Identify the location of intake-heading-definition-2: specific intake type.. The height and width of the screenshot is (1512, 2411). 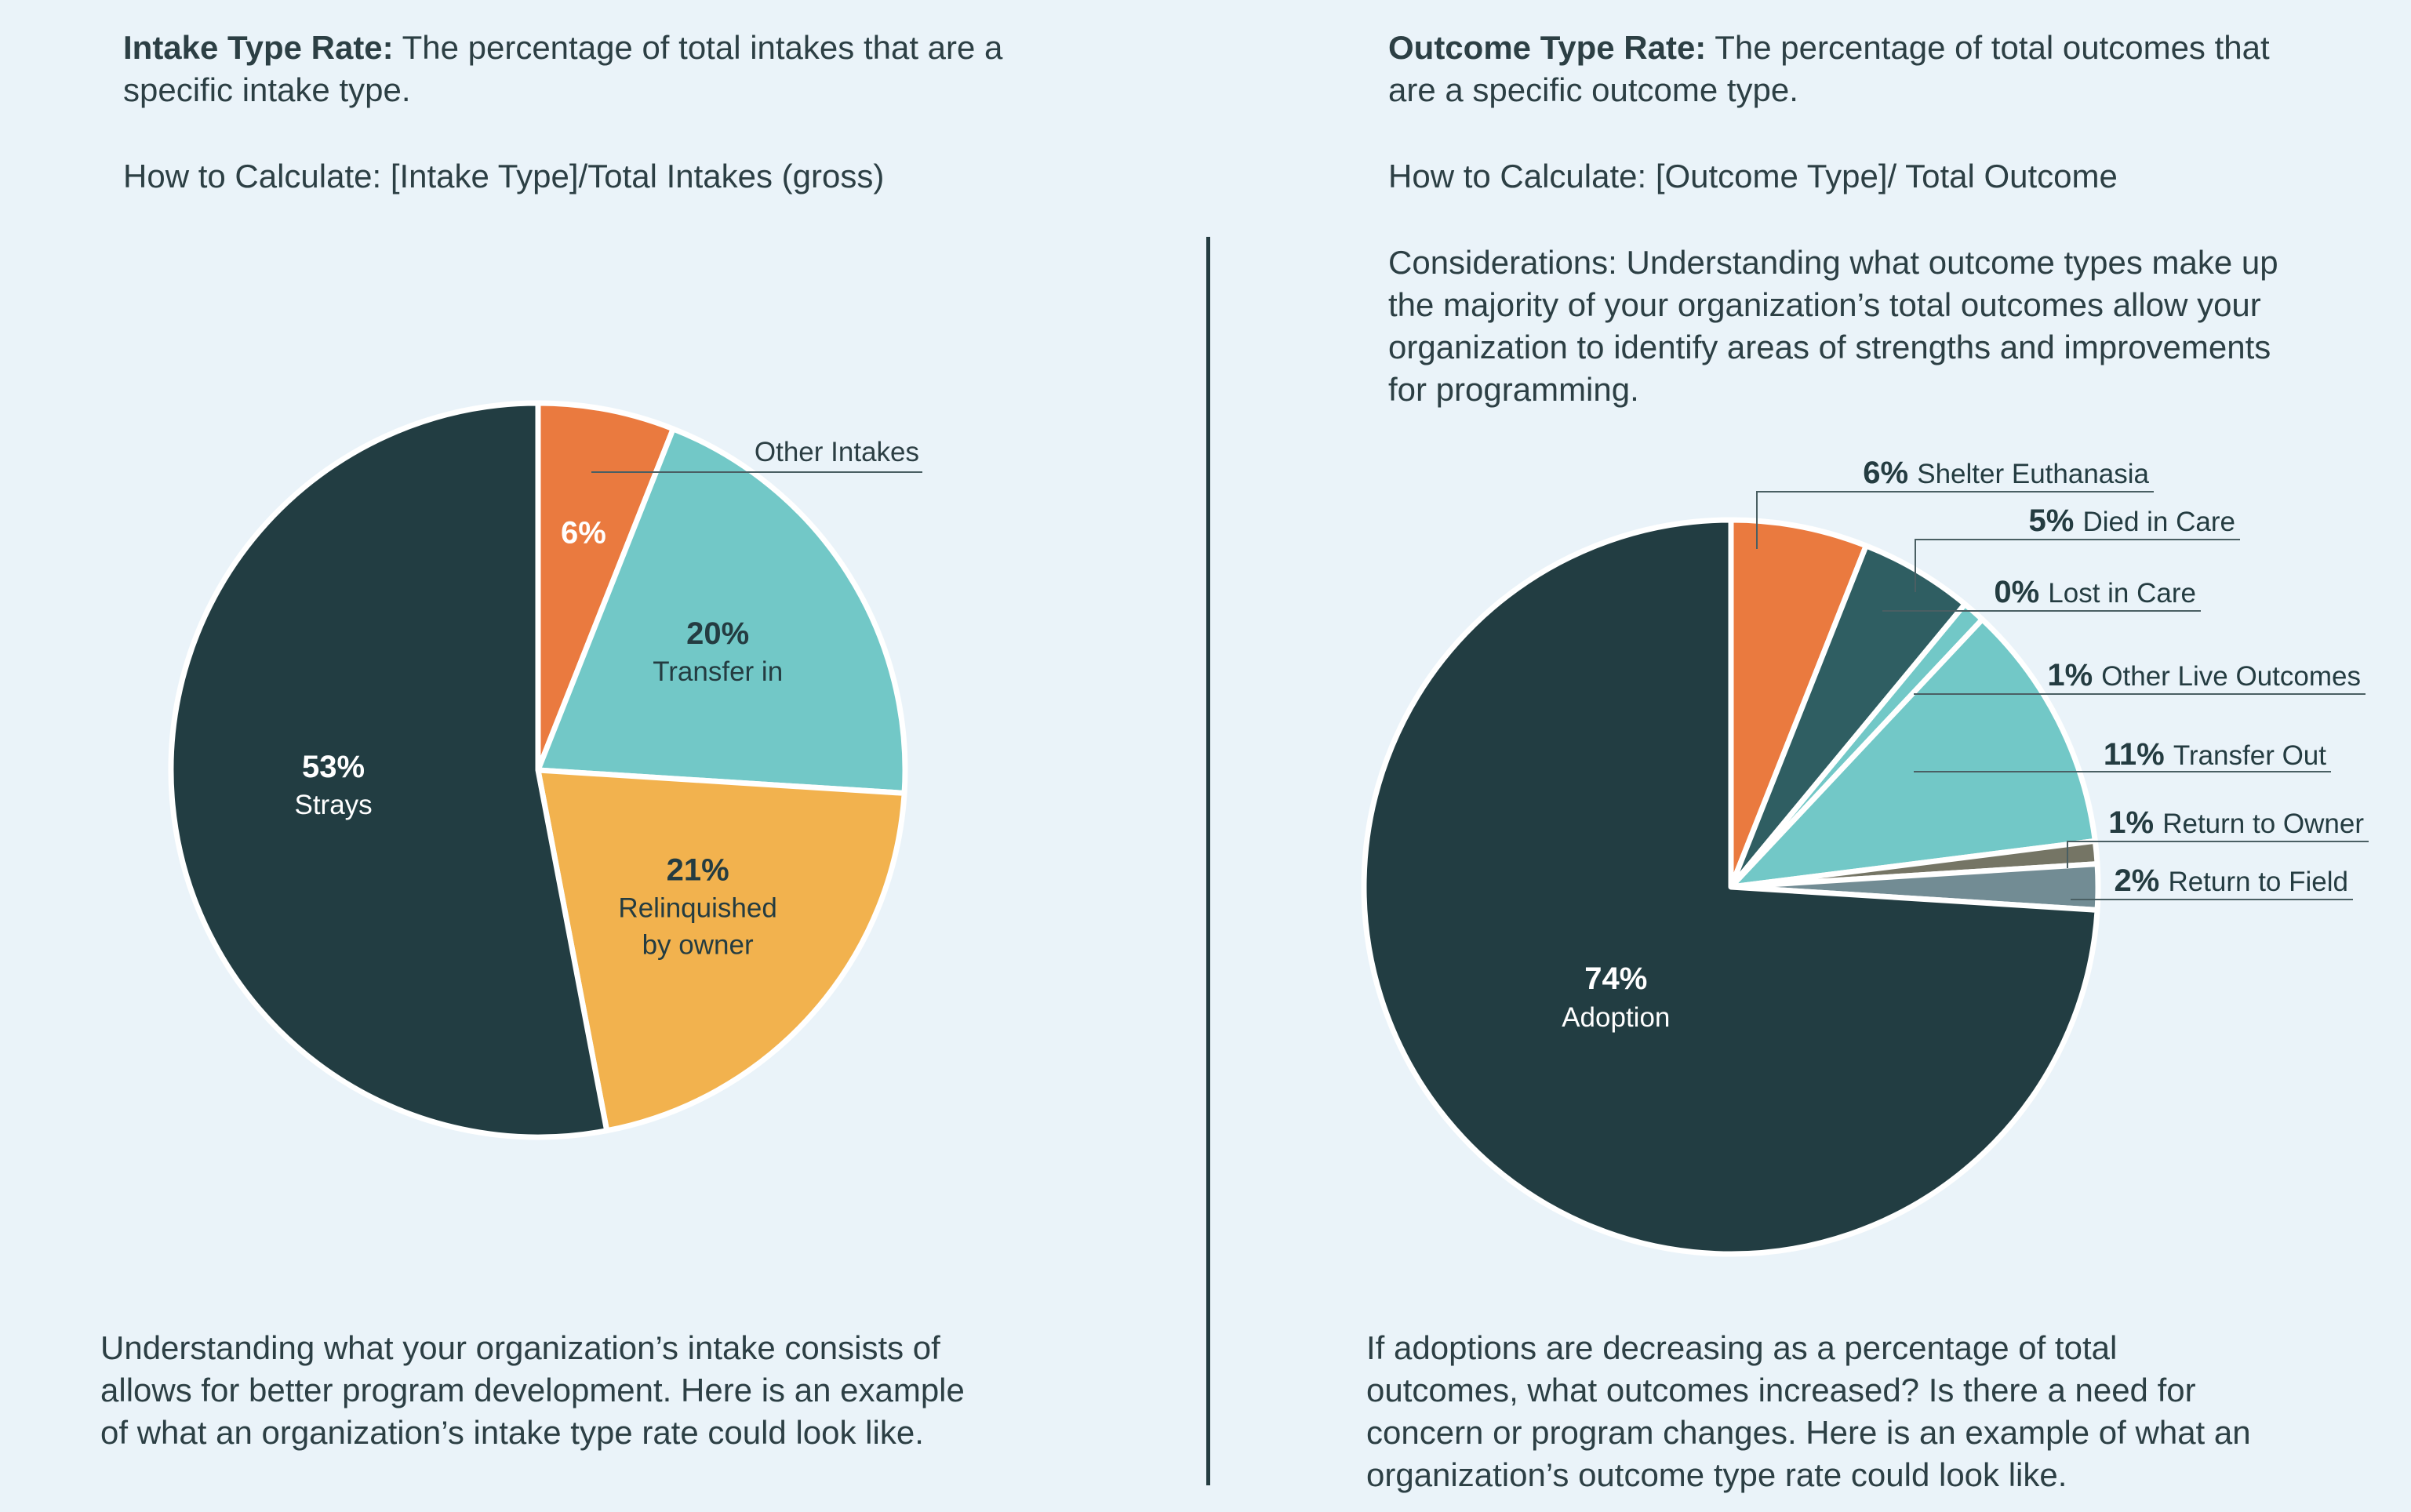
(267, 89).